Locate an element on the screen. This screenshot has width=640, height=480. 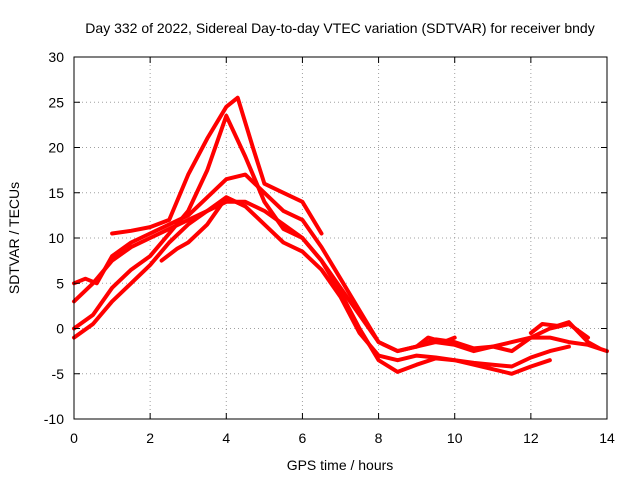
x-tick-label: 10 is located at coordinates (455, 438).